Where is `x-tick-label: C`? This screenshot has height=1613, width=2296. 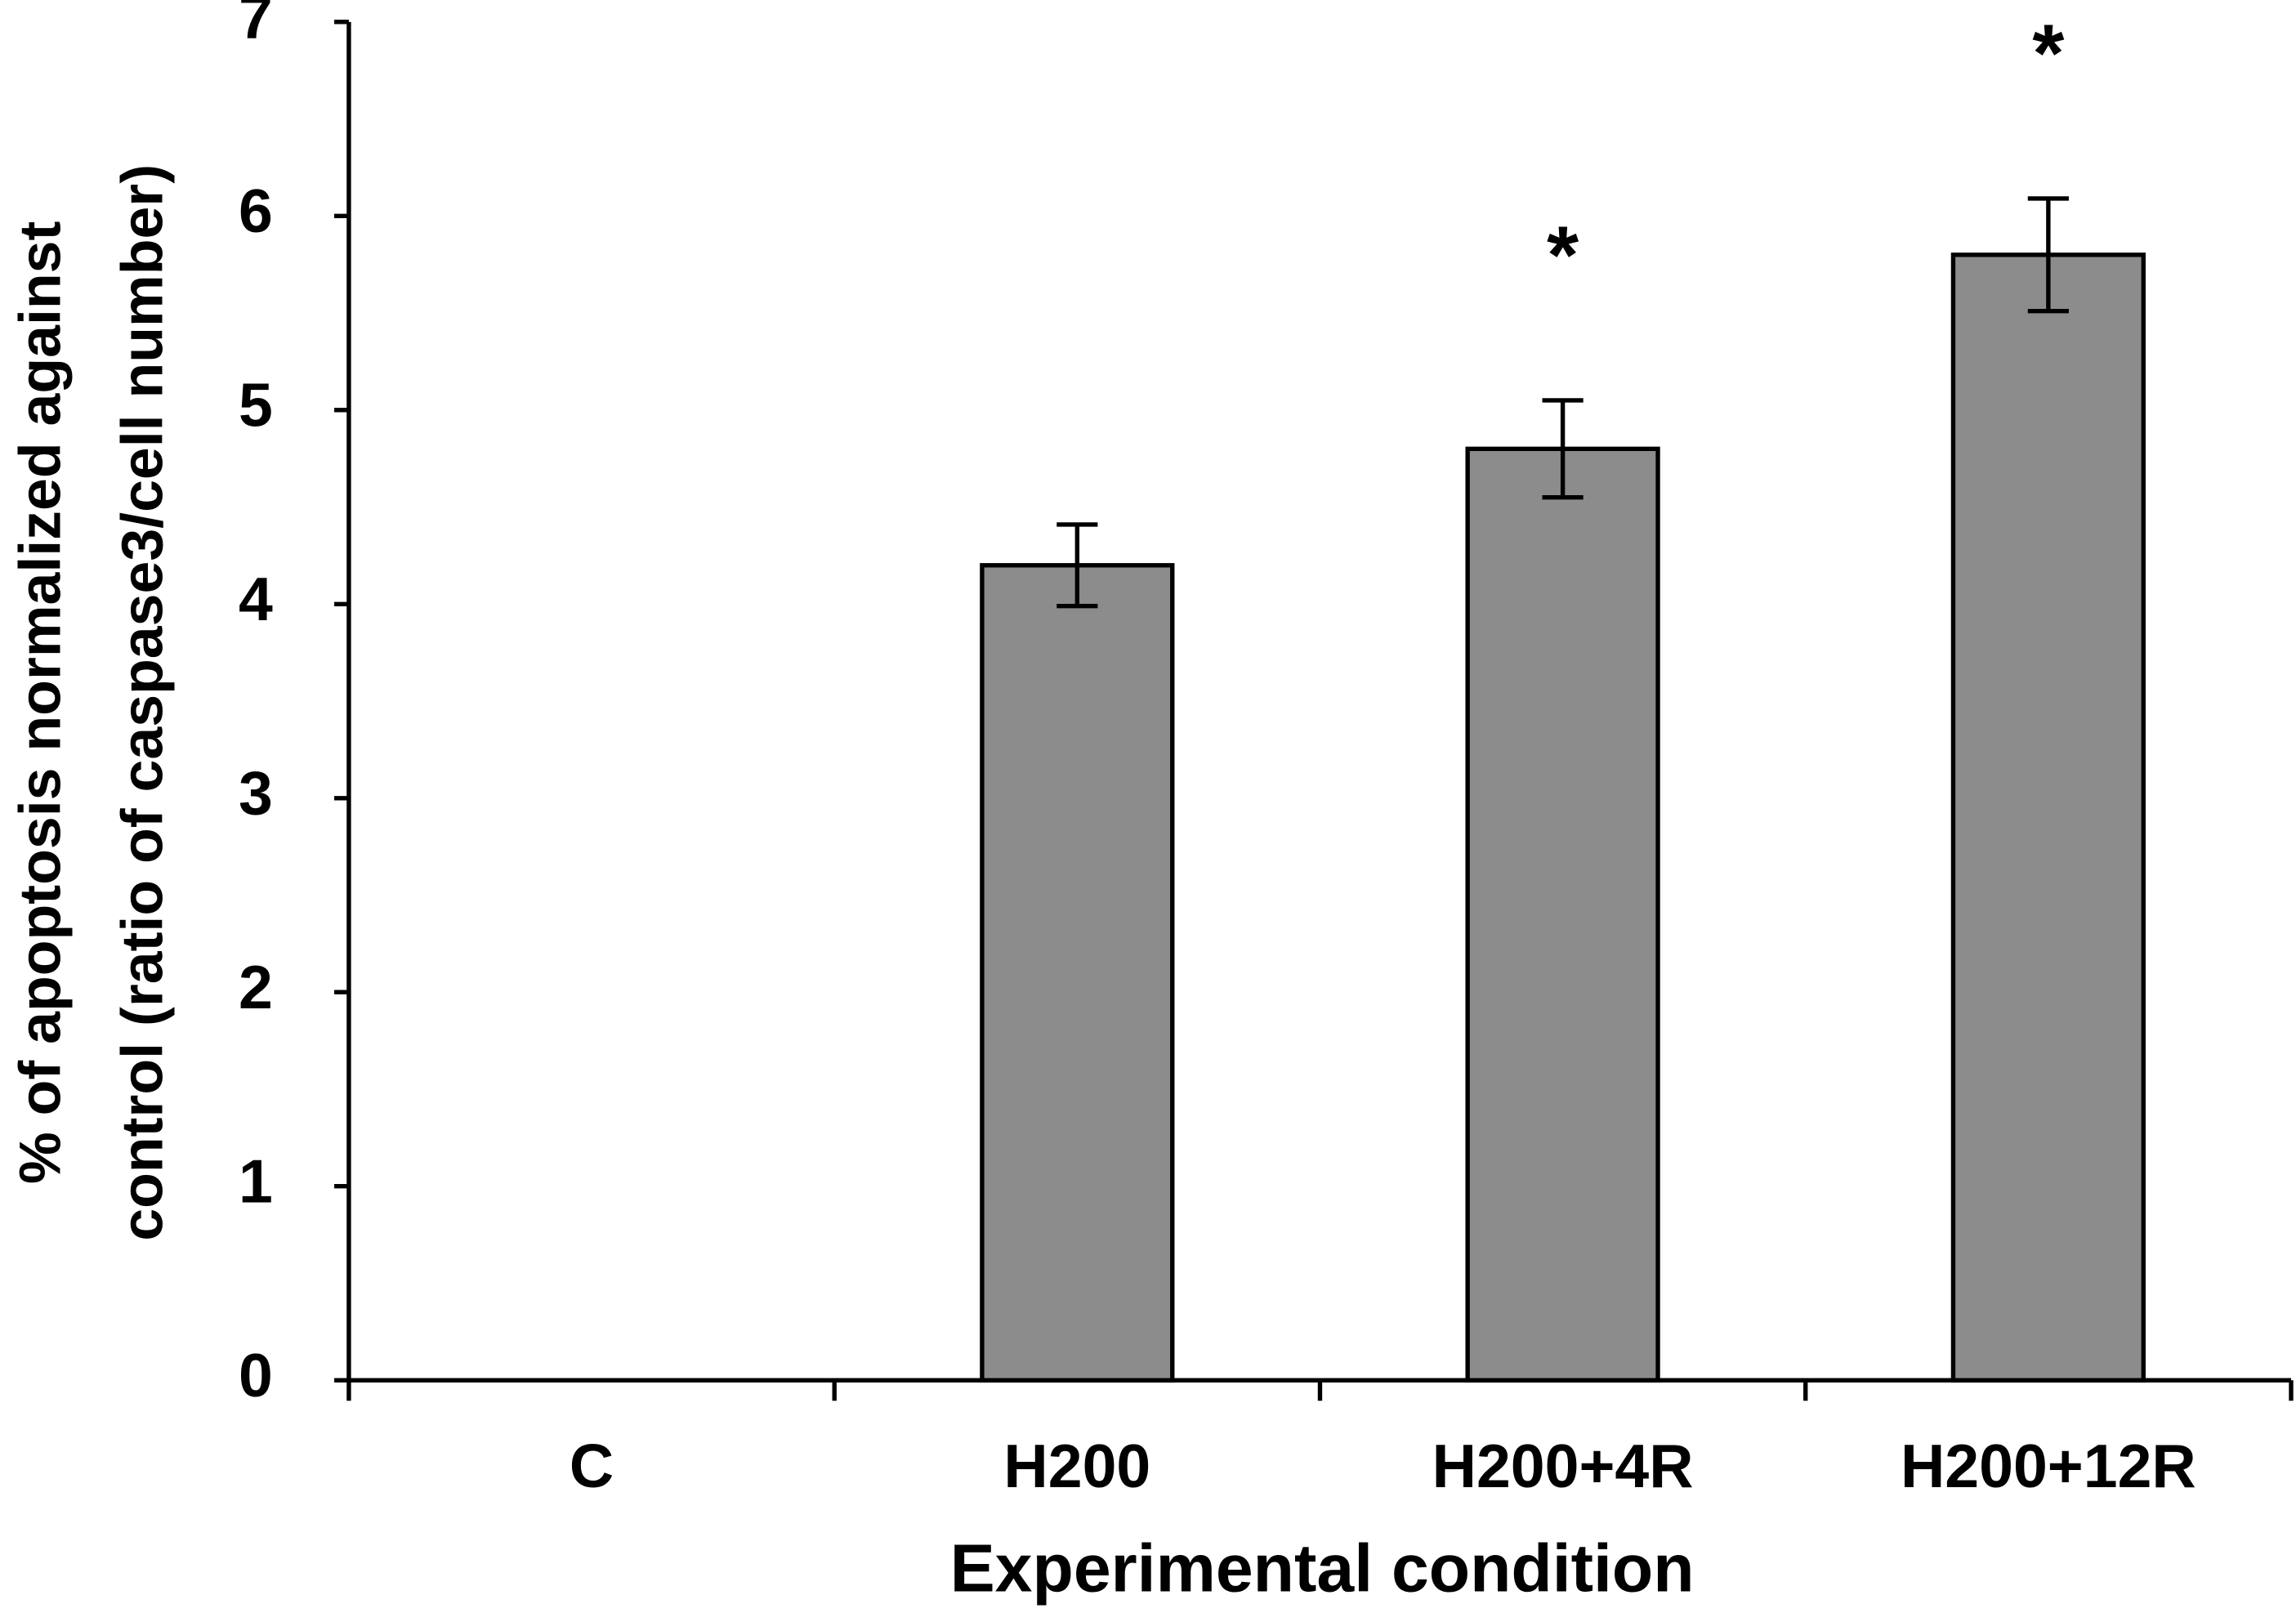 x-tick-label: C is located at coordinates (592, 1466).